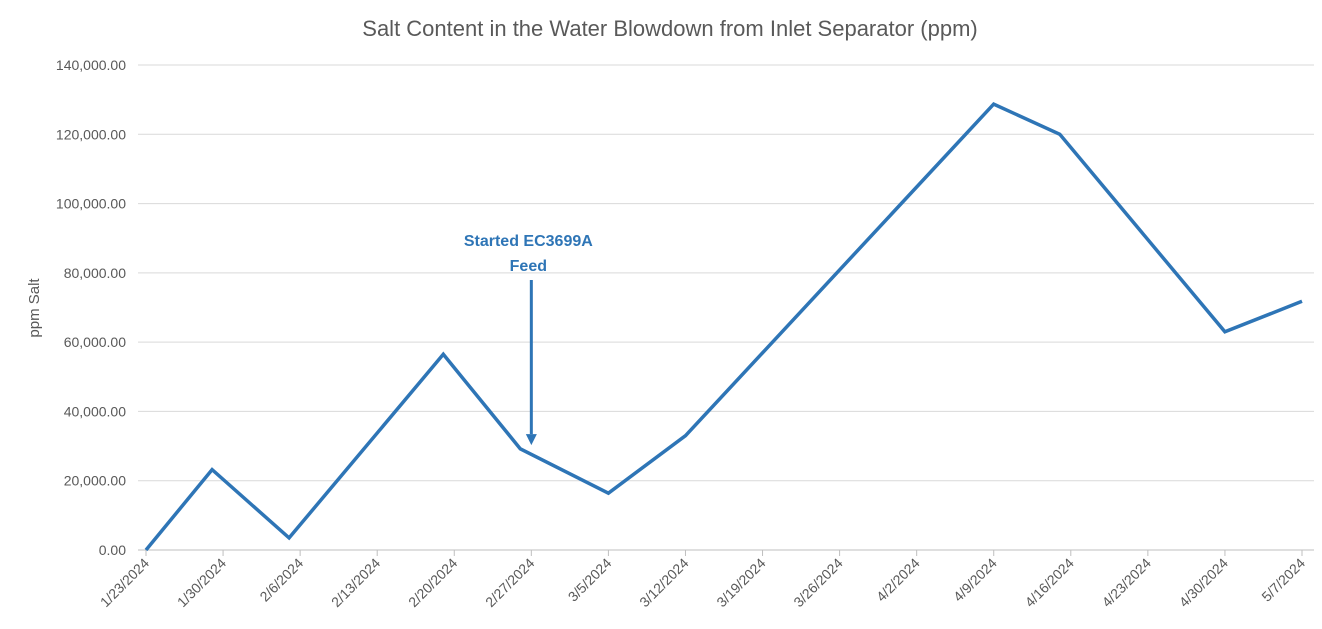 This screenshot has height=629, width=1322. What do you see at coordinates (1283, 580) in the screenshot?
I see `x-tick-label: 5/7/2024` at bounding box center [1283, 580].